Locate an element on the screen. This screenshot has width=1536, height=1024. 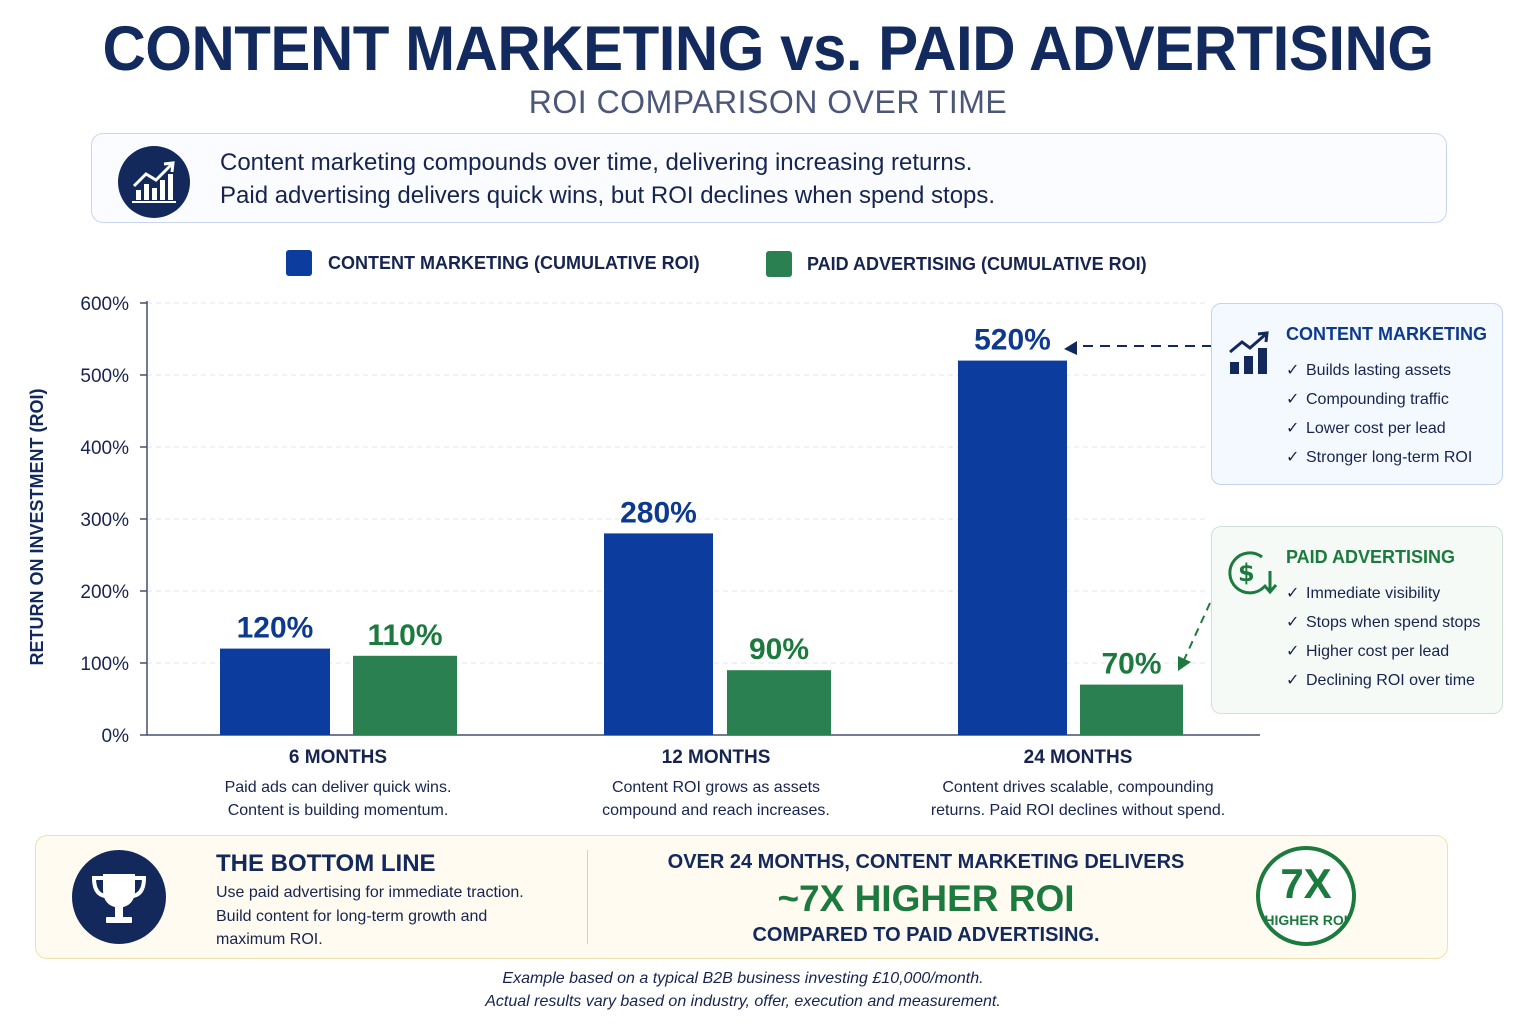
list-item: ✓ Stops when spend stops is located at coordinates (1383, 622).